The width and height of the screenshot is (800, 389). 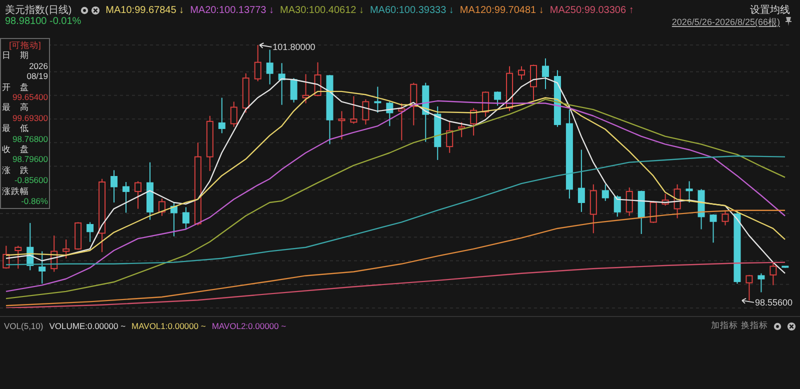 What do you see at coordinates (16, 149) in the screenshot?
I see `annotation: 收 盘` at bounding box center [16, 149].